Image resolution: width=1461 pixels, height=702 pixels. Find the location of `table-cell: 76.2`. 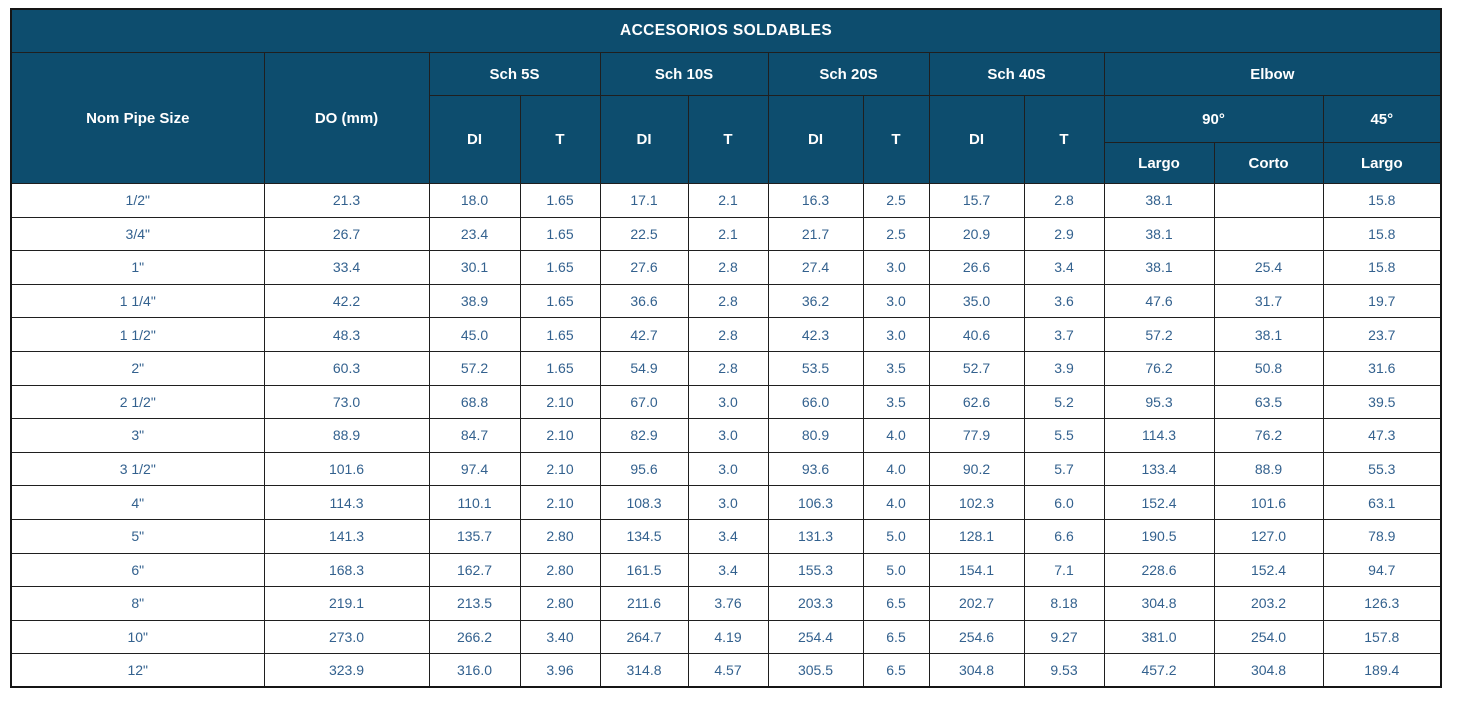

table-cell: 76.2 is located at coordinates (1159, 368).